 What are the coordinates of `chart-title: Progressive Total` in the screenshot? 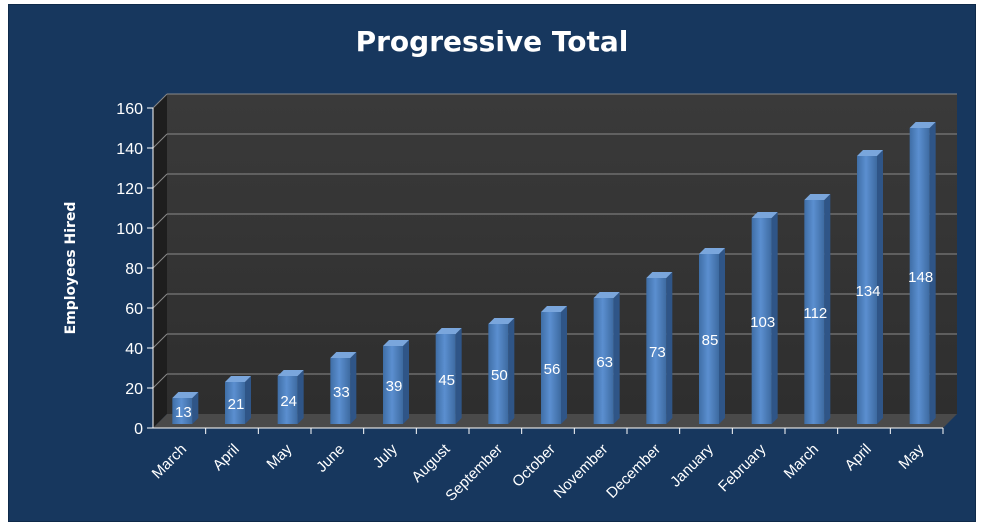 It's located at (492, 41).